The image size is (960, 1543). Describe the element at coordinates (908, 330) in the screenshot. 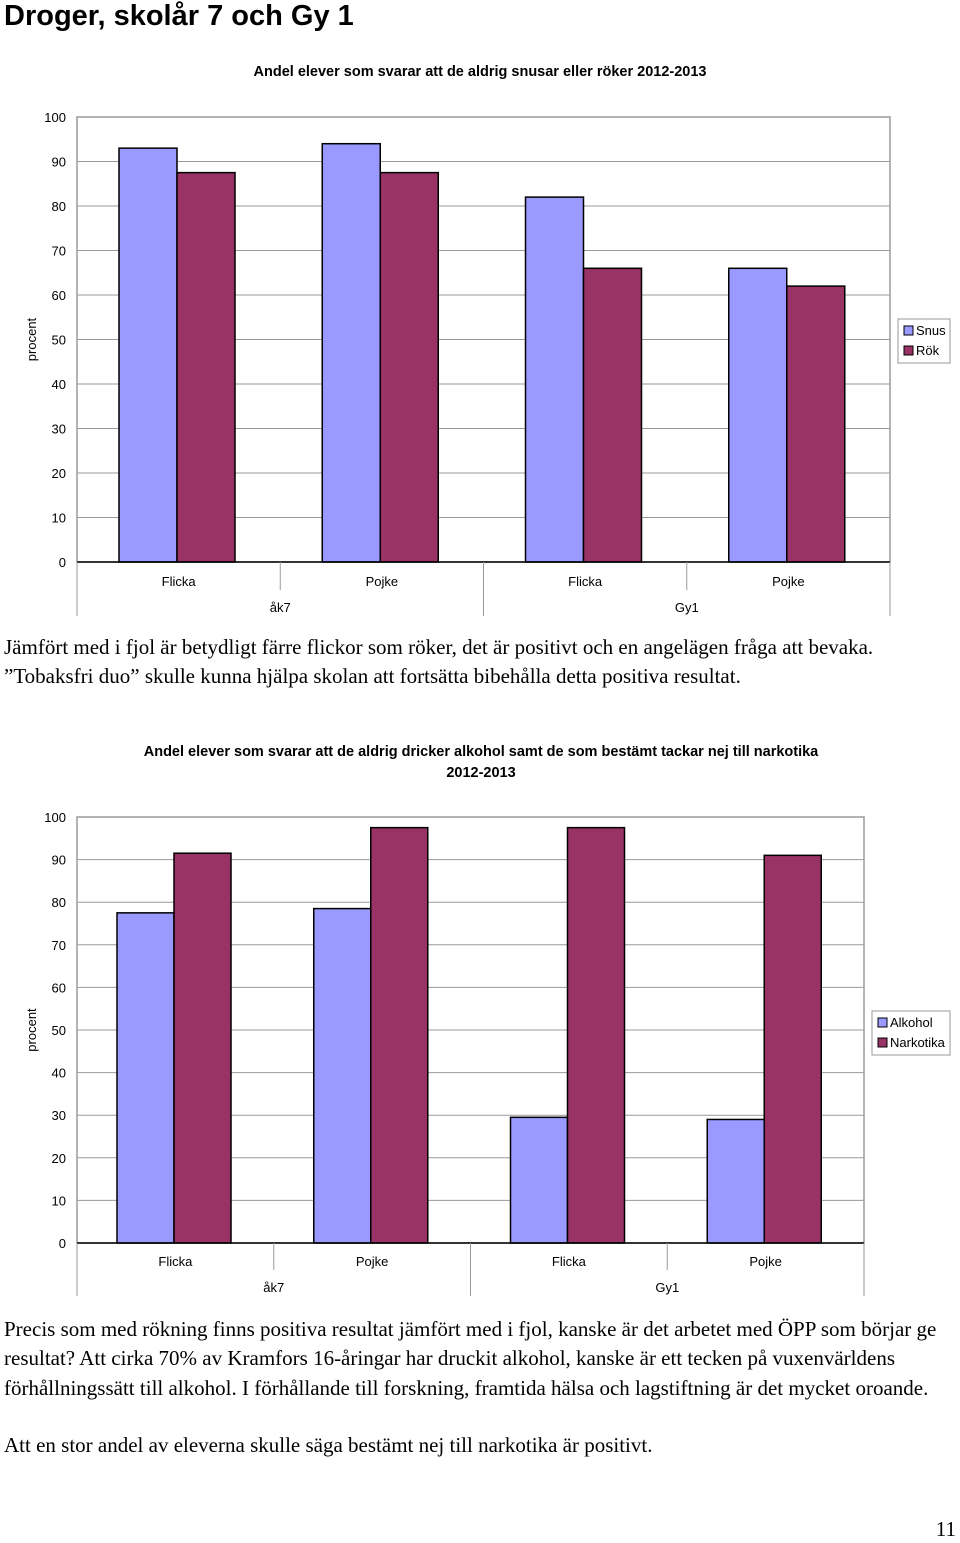

I see `chart1-legend-swatch-snus` at that location.